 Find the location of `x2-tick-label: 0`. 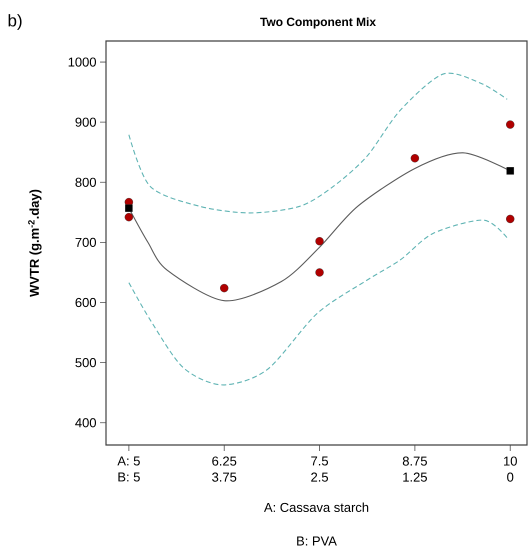

x2-tick-label: 0 is located at coordinates (510, 477).